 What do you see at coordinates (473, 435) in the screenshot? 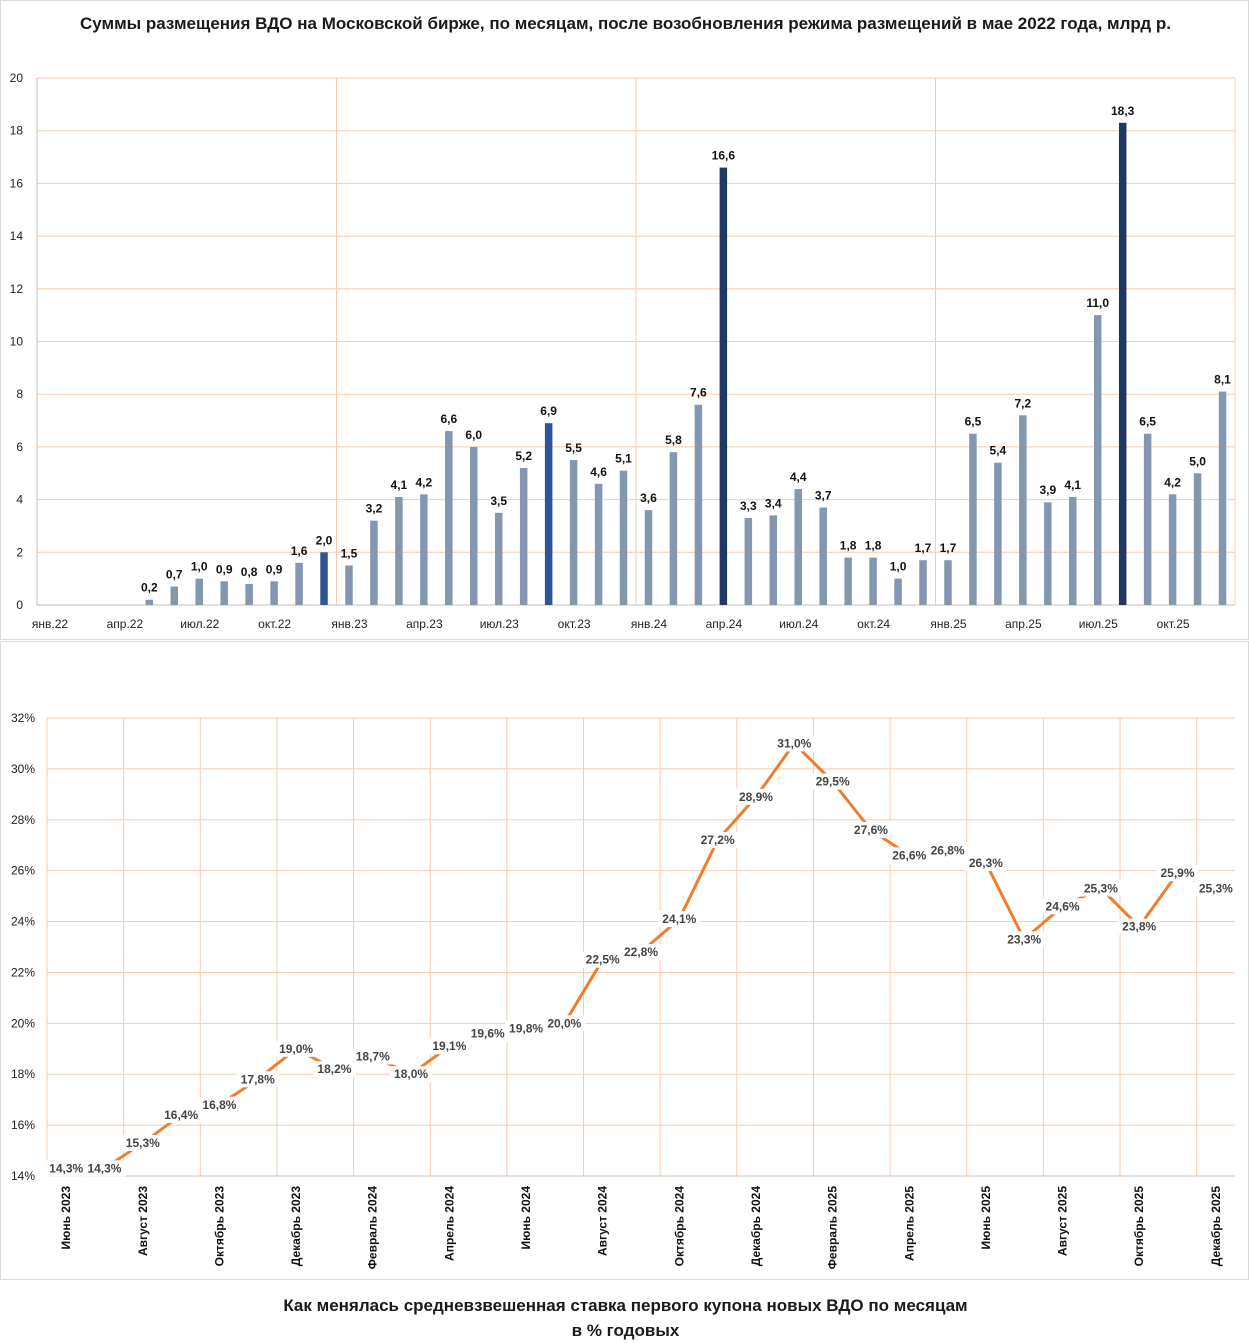
I see `bar-value-label: 6,0` at bounding box center [473, 435].